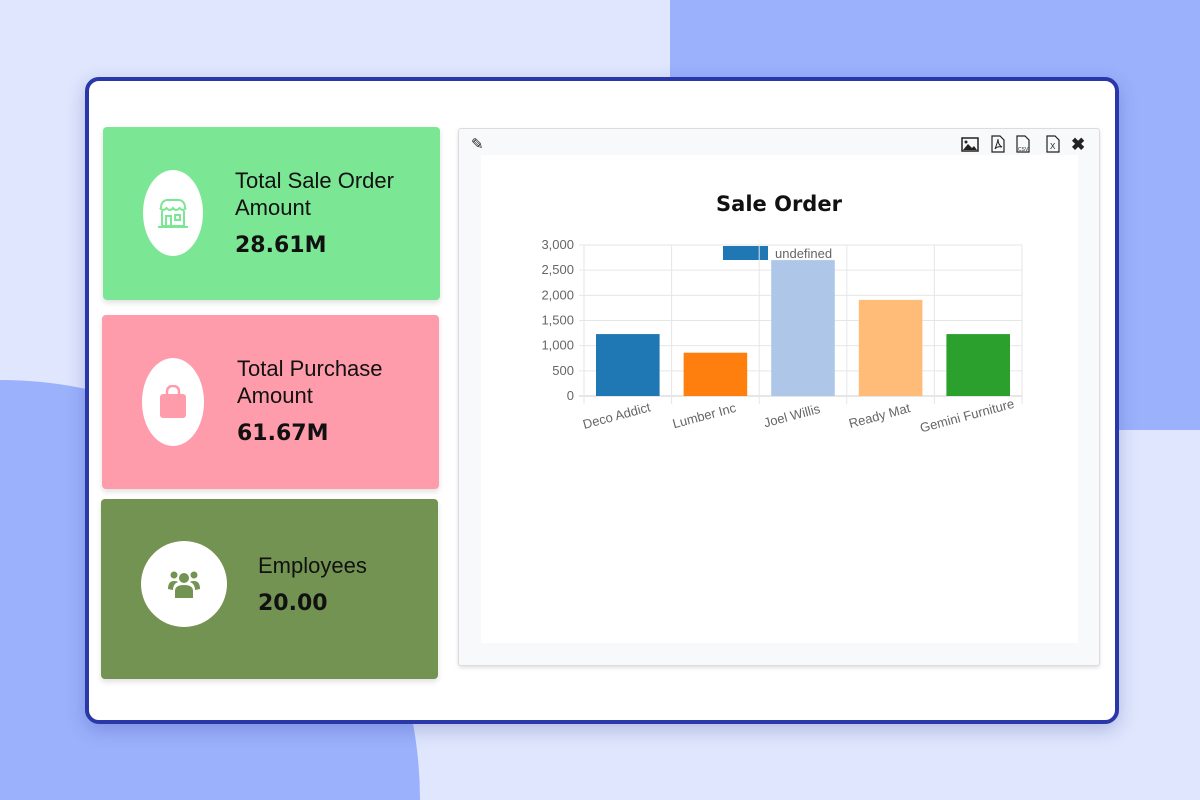  What do you see at coordinates (557, 269) in the screenshot?
I see `y-tick-label: 2,500` at bounding box center [557, 269].